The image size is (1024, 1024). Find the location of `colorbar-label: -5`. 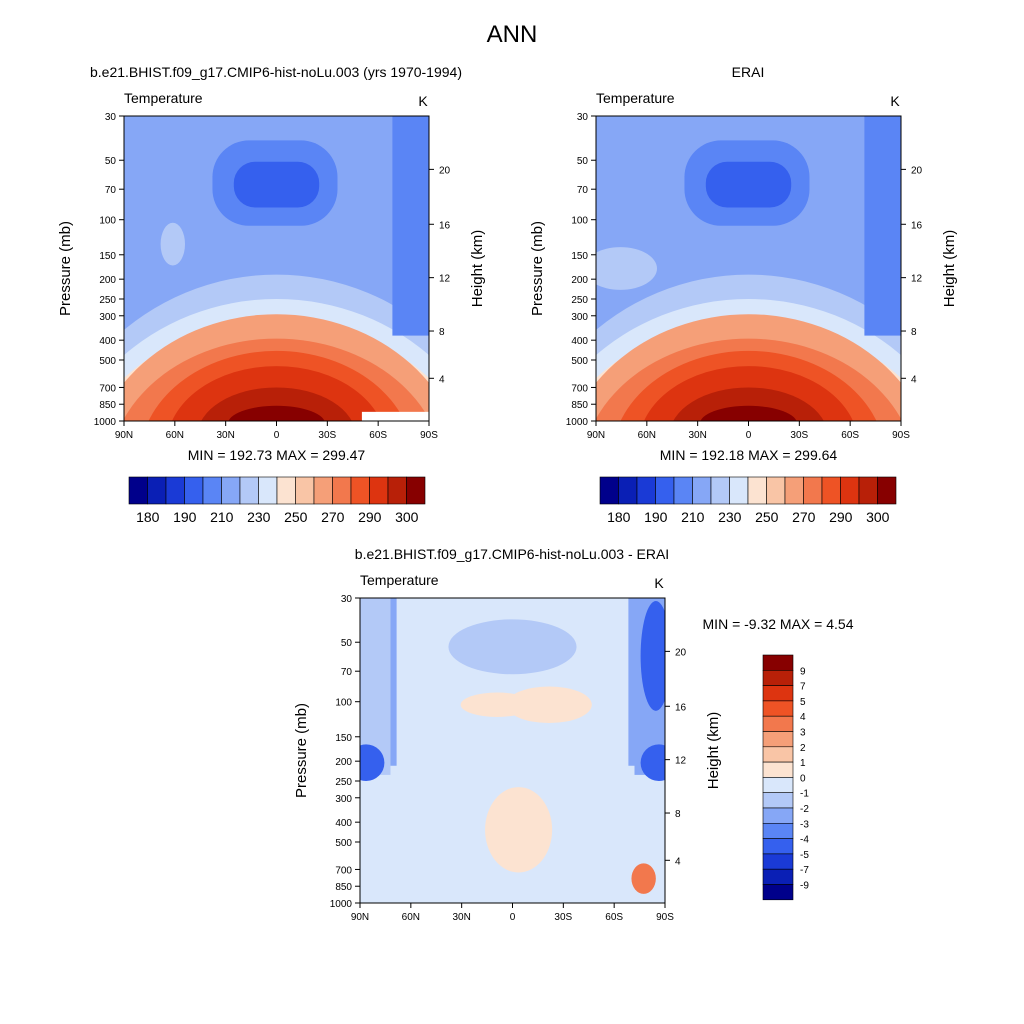

colorbar-label: -5 is located at coordinates (804, 855).